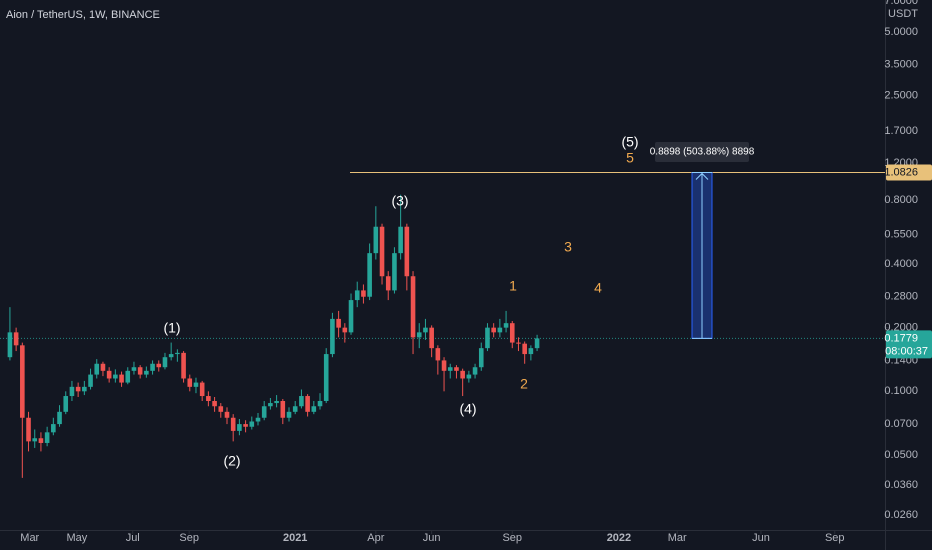 The width and height of the screenshot is (932, 550). What do you see at coordinates (901, 264) in the screenshot?
I see `y-tick-label: 0.4000` at bounding box center [901, 264].